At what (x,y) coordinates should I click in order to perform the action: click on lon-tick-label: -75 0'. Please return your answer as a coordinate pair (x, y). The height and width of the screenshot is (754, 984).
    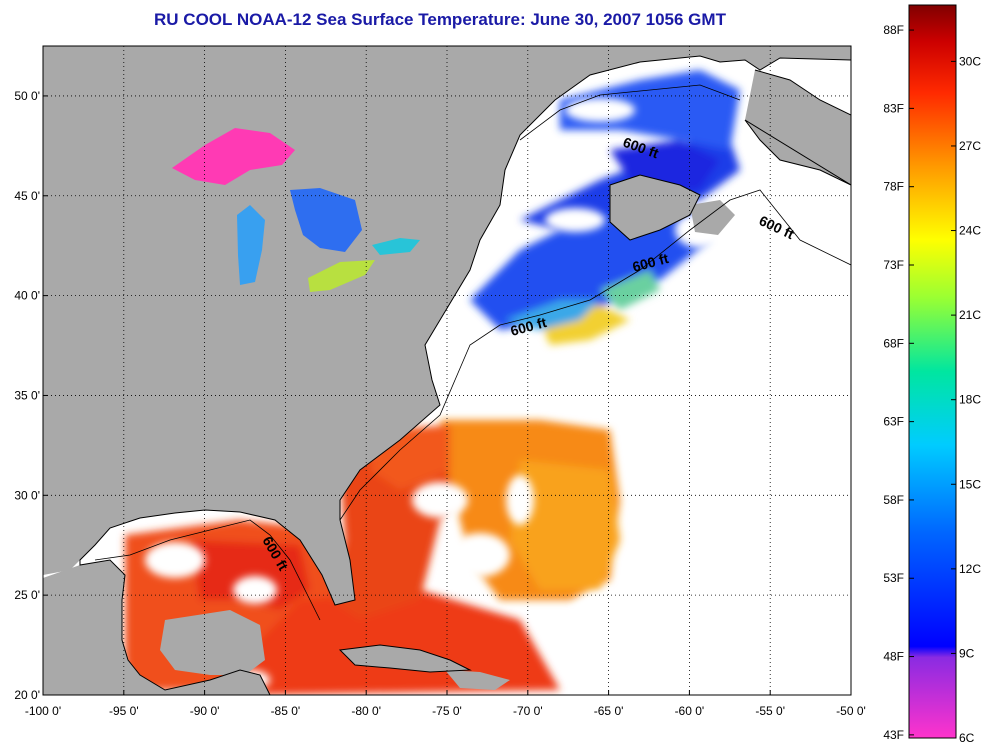
    Looking at the image, I should click on (447, 711).